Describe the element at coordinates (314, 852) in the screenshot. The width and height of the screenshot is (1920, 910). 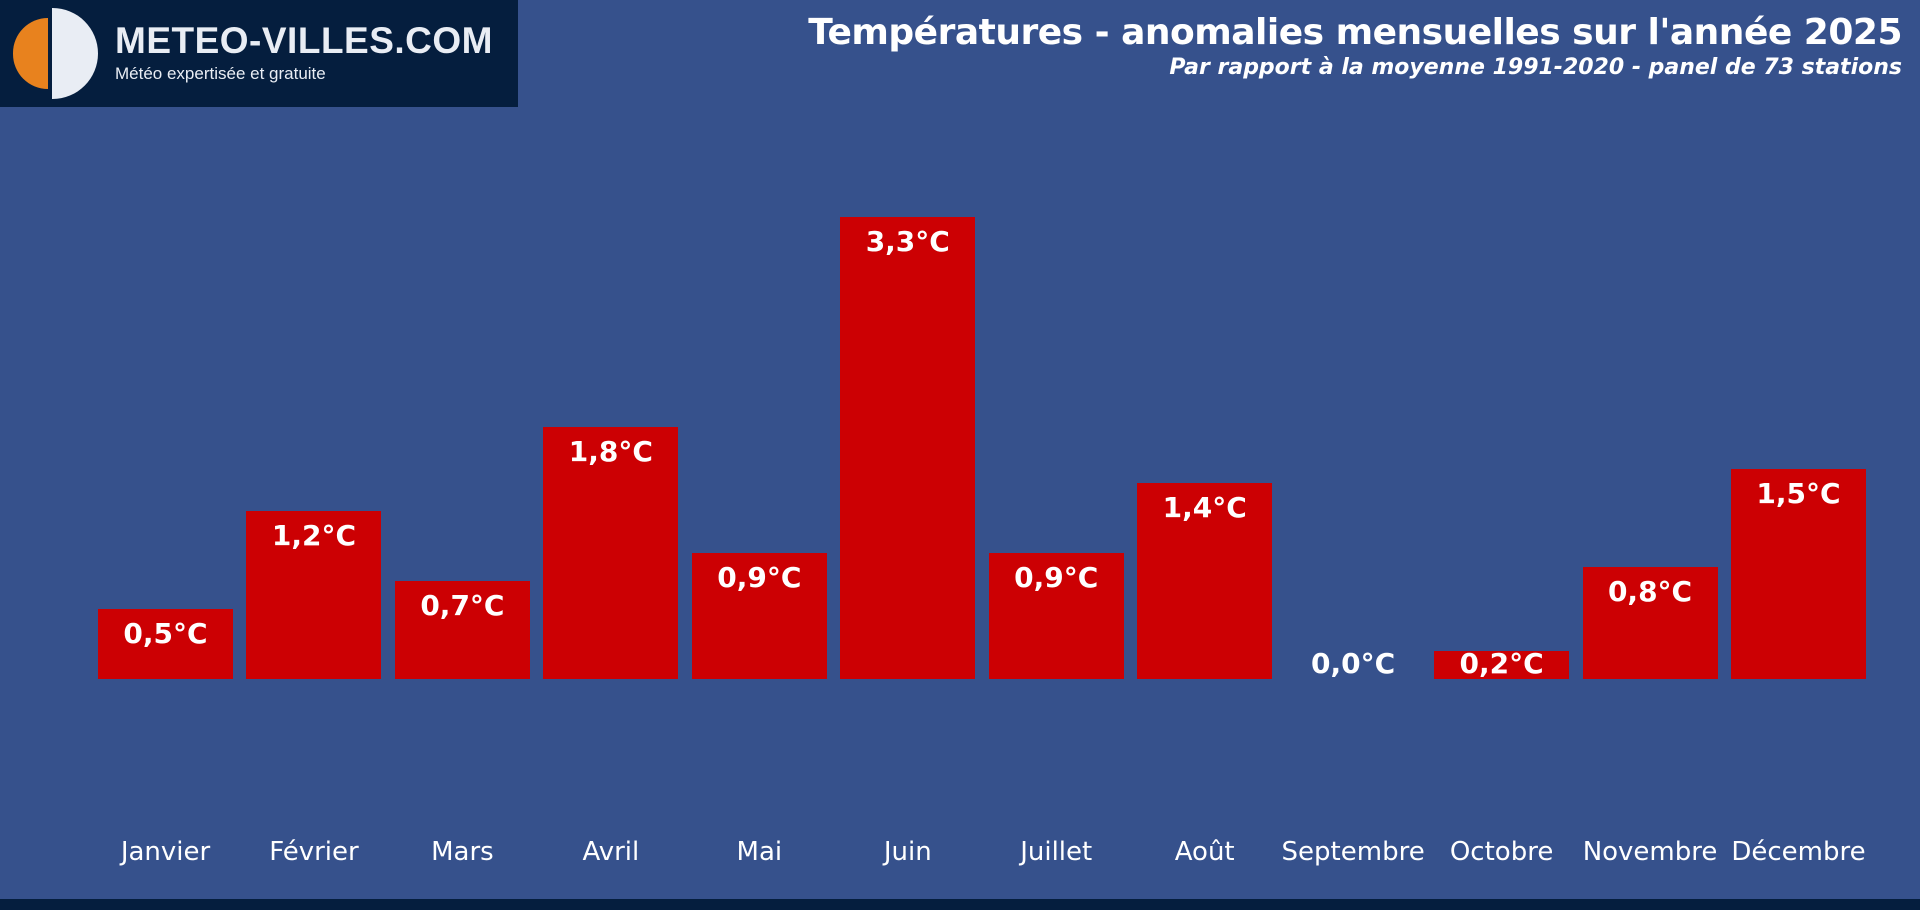
I see `month-label: Février` at that location.